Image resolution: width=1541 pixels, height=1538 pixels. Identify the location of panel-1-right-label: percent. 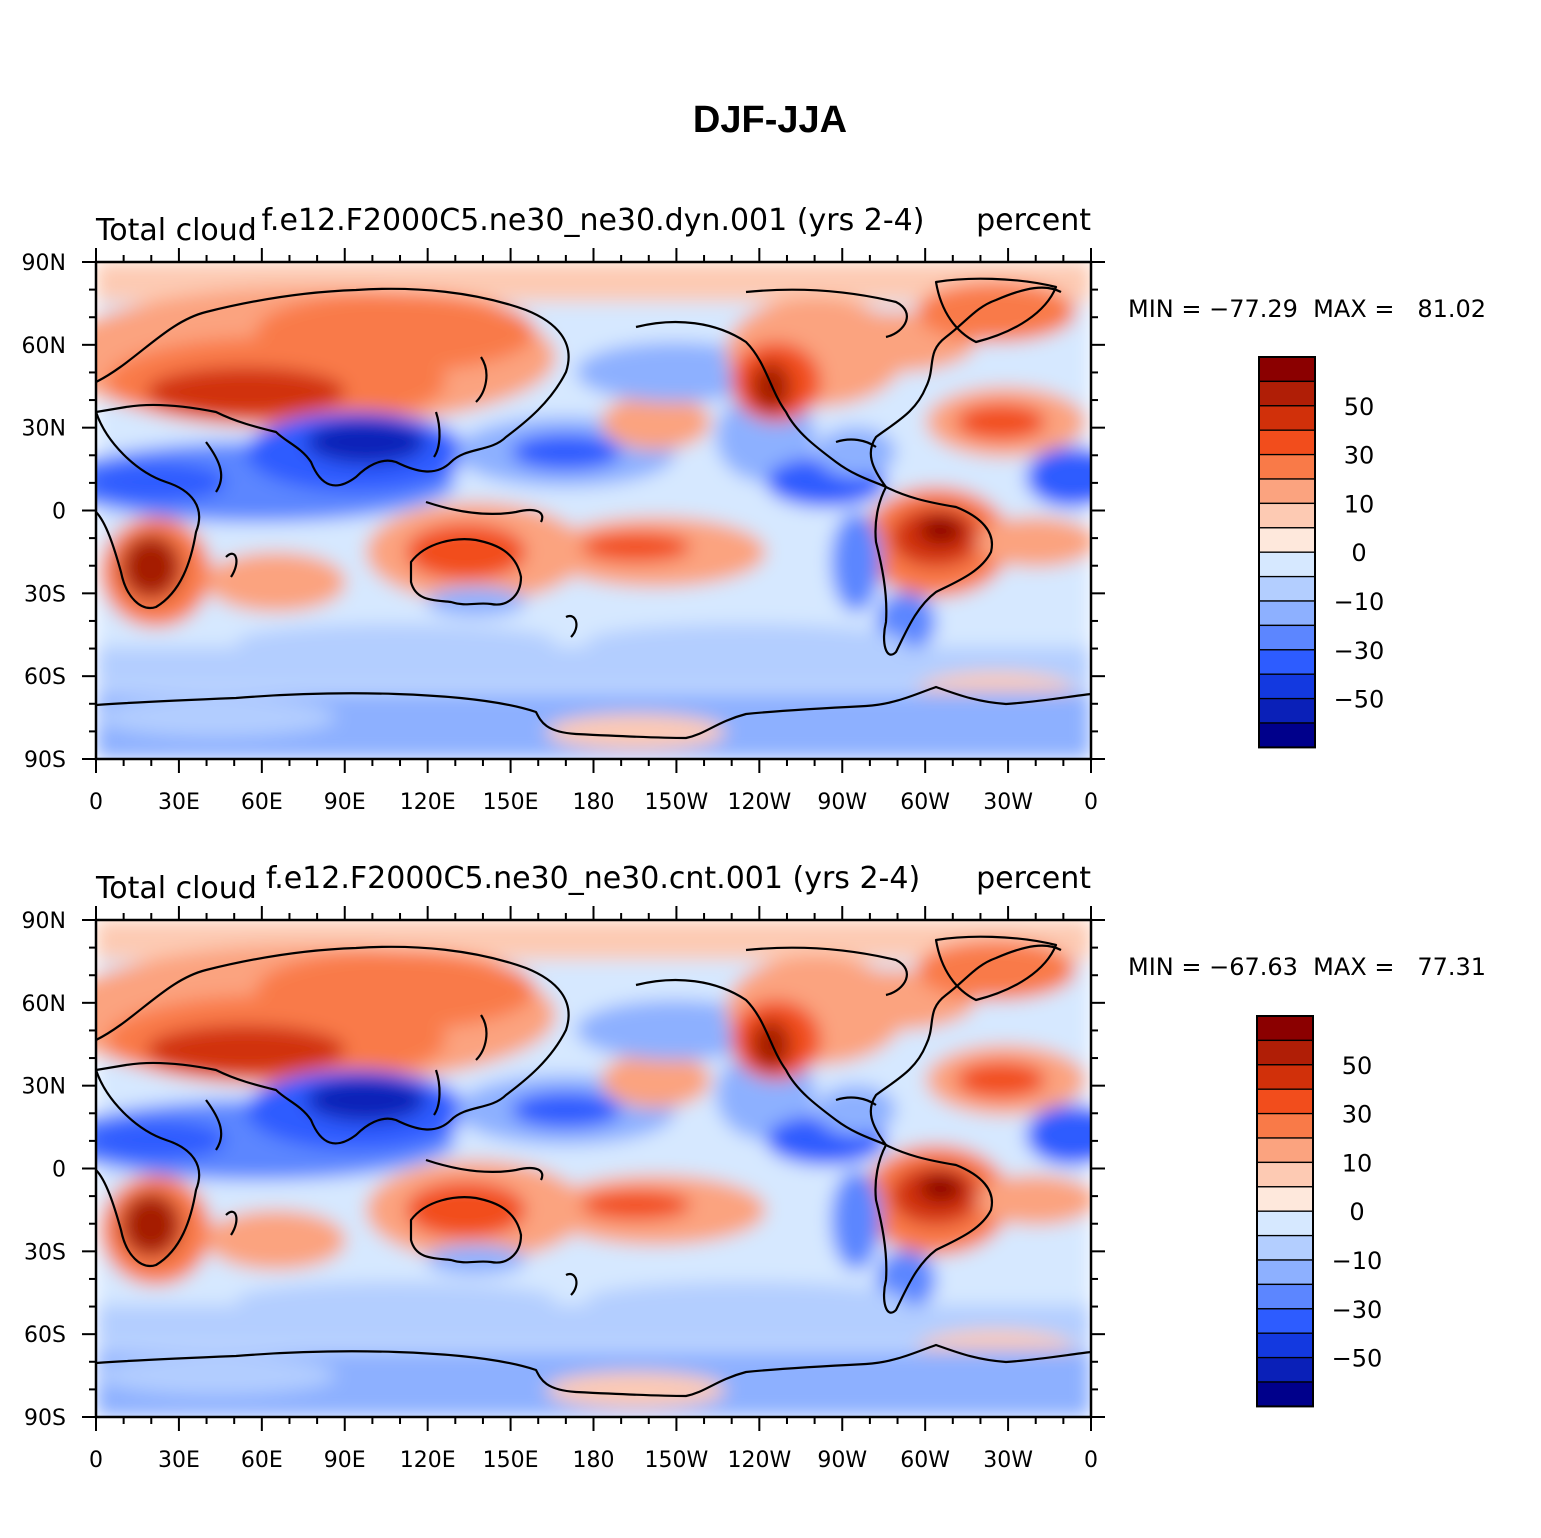
(1033, 220).